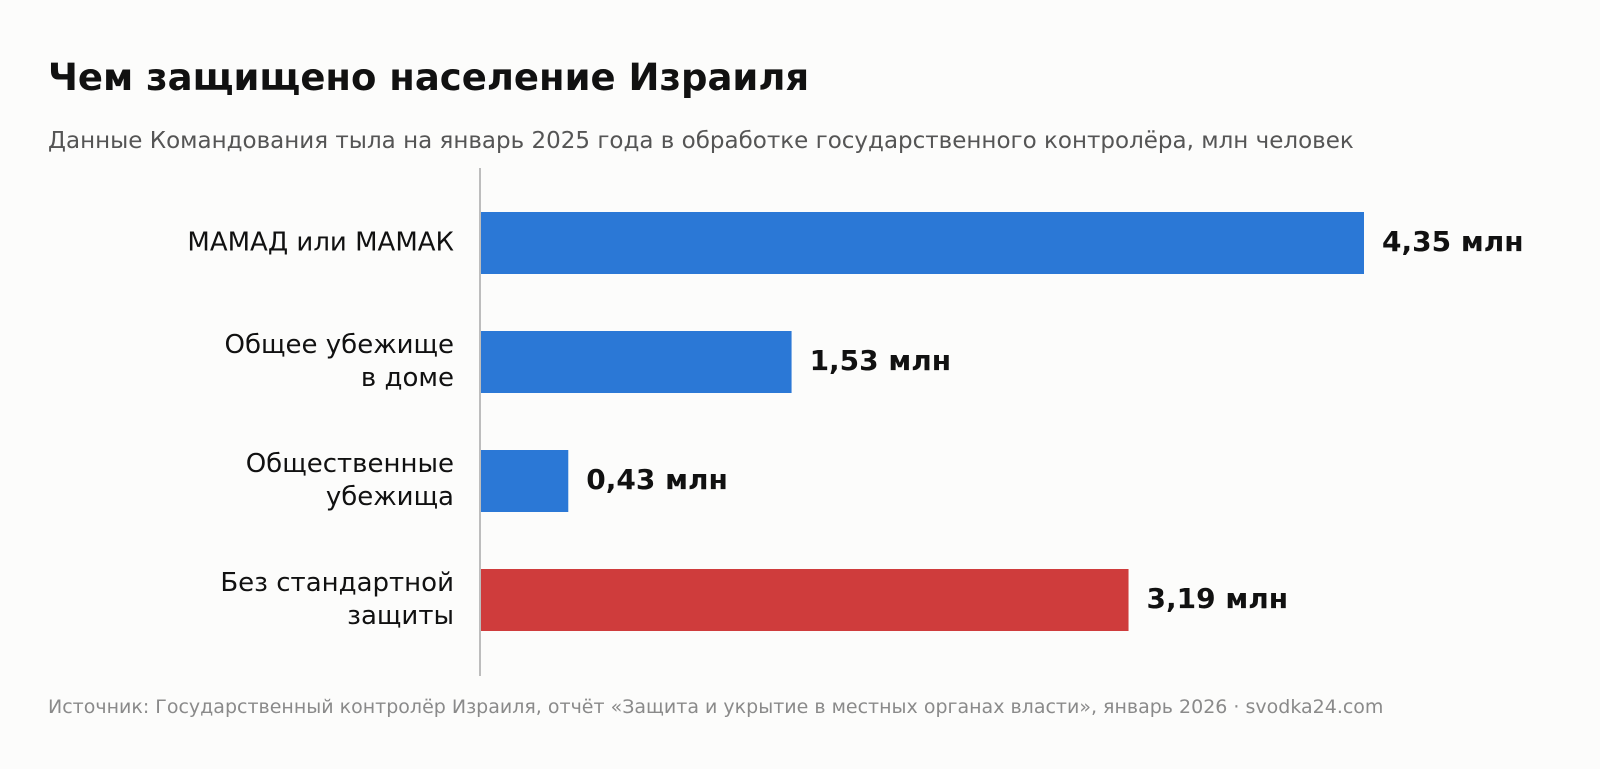  I want to click on category-label-line: МАМАД или МАМАК, so click(320, 243).